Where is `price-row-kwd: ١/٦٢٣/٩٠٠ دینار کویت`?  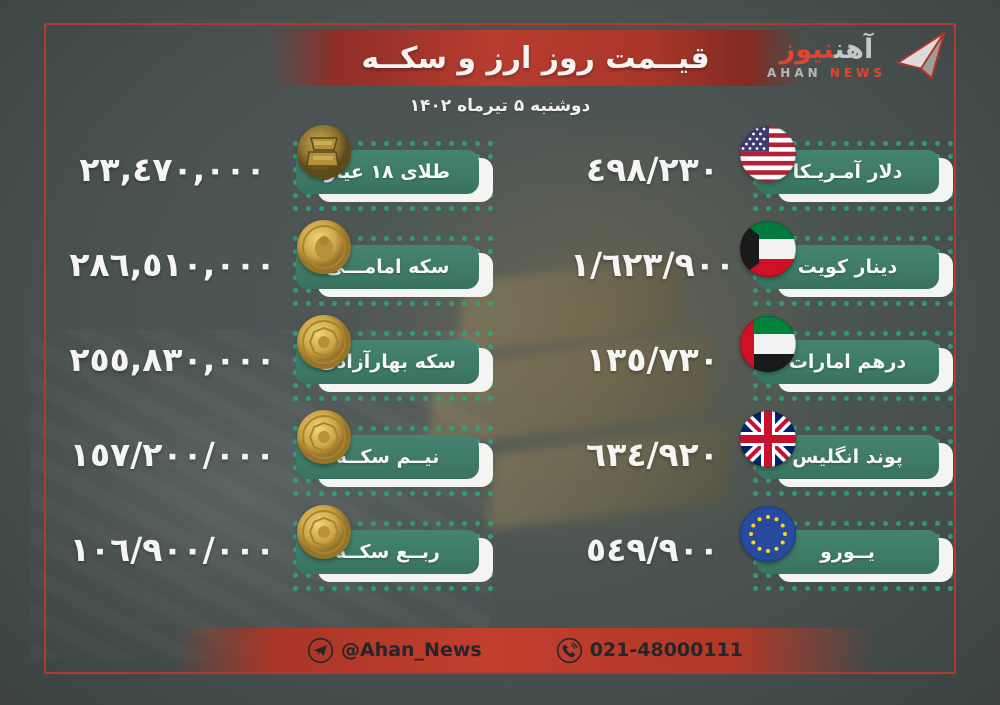
price-row-kwd: ١/٦٢٣/٩٠٠ دینار کویت is located at coordinates (758, 264).